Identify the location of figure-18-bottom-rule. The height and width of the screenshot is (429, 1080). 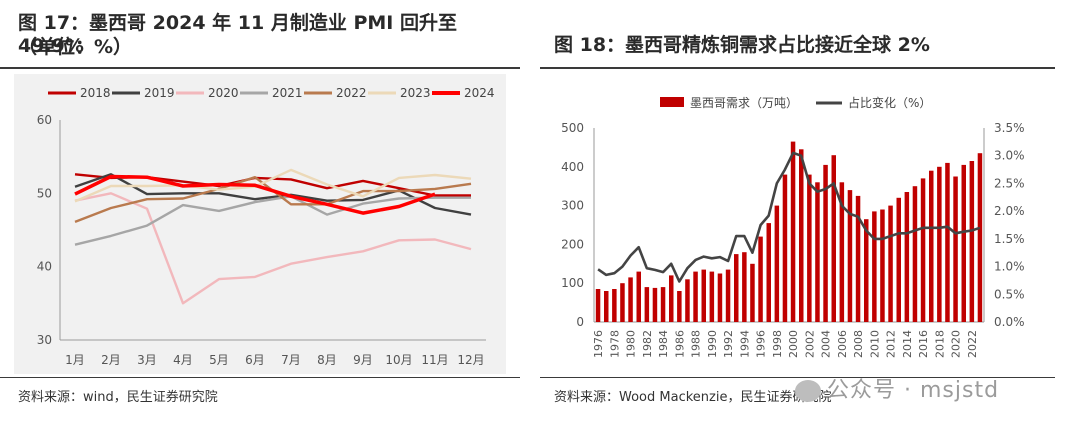
(797, 377).